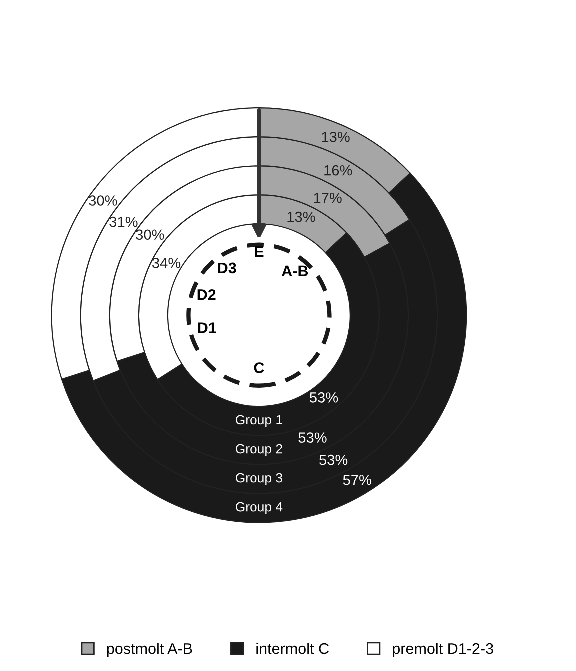 The image size is (576, 671). What do you see at coordinates (259, 252) in the screenshot?
I see `text: E` at bounding box center [259, 252].